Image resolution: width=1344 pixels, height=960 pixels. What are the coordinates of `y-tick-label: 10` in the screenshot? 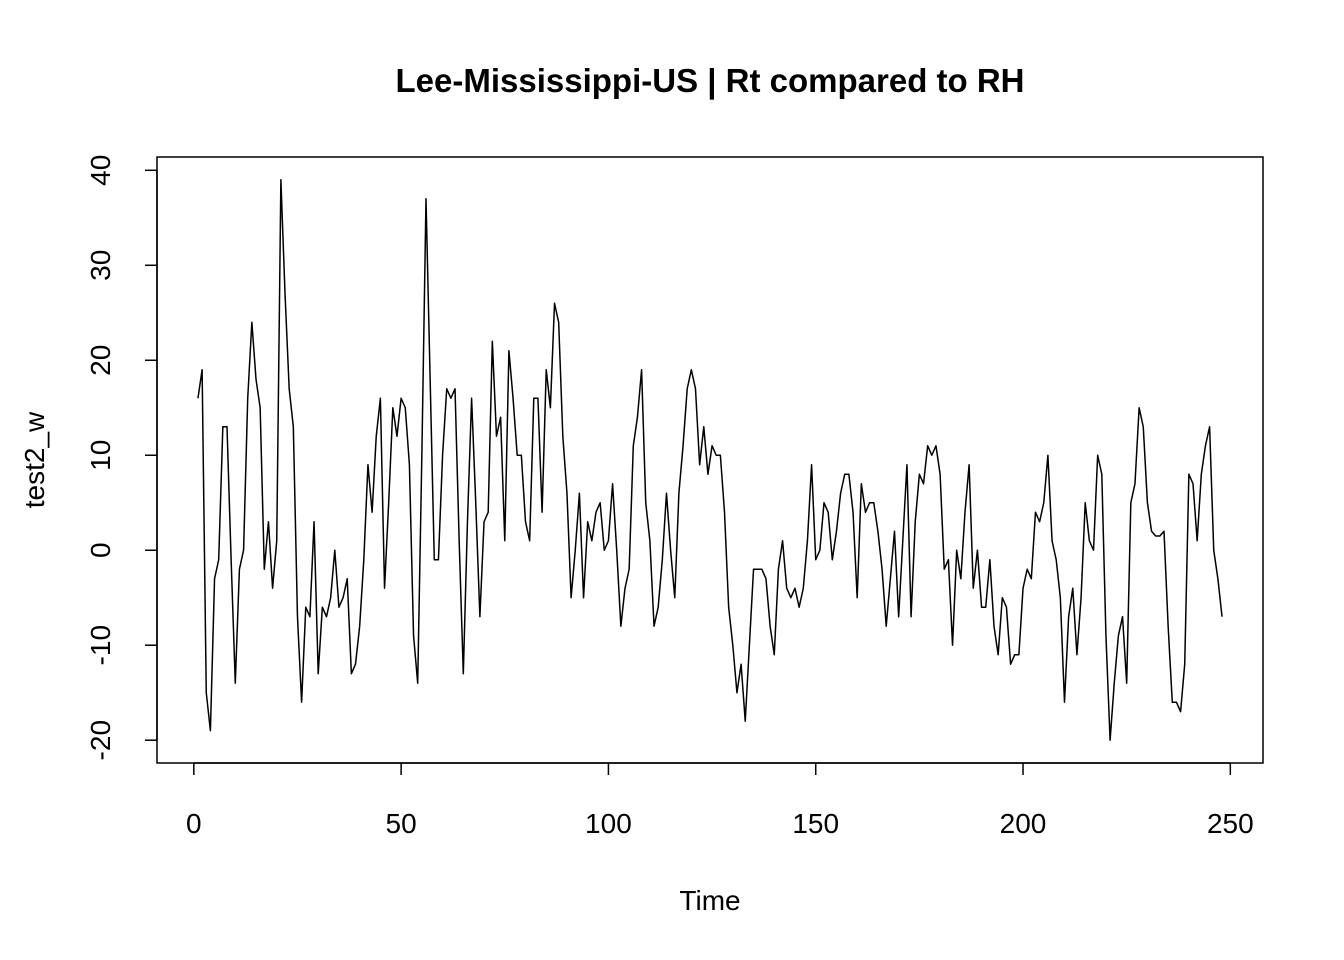 It's located at (100, 455).